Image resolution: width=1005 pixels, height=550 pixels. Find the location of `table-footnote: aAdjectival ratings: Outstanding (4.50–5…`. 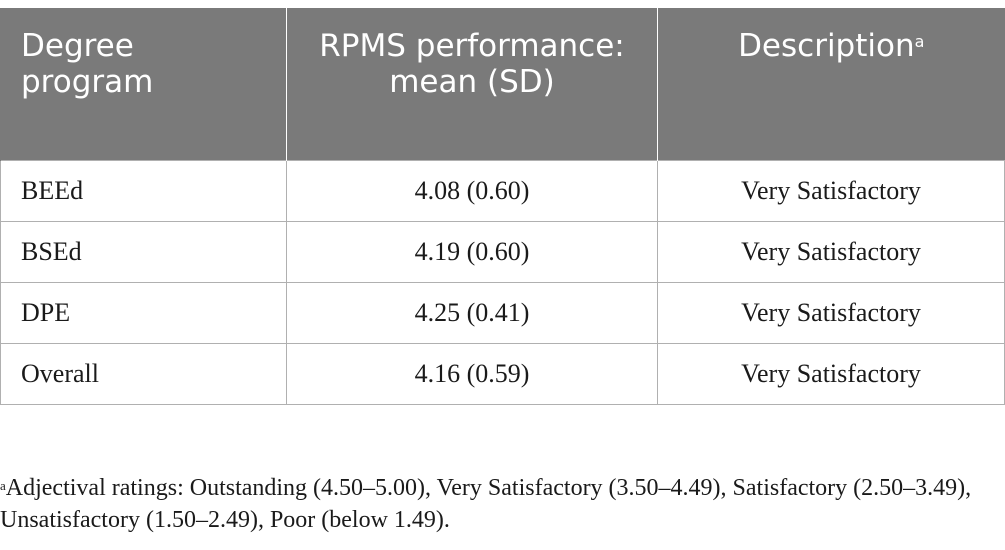

table-footnote: aAdjectival ratings: Outstanding (4.50–5… is located at coordinates (495, 504).